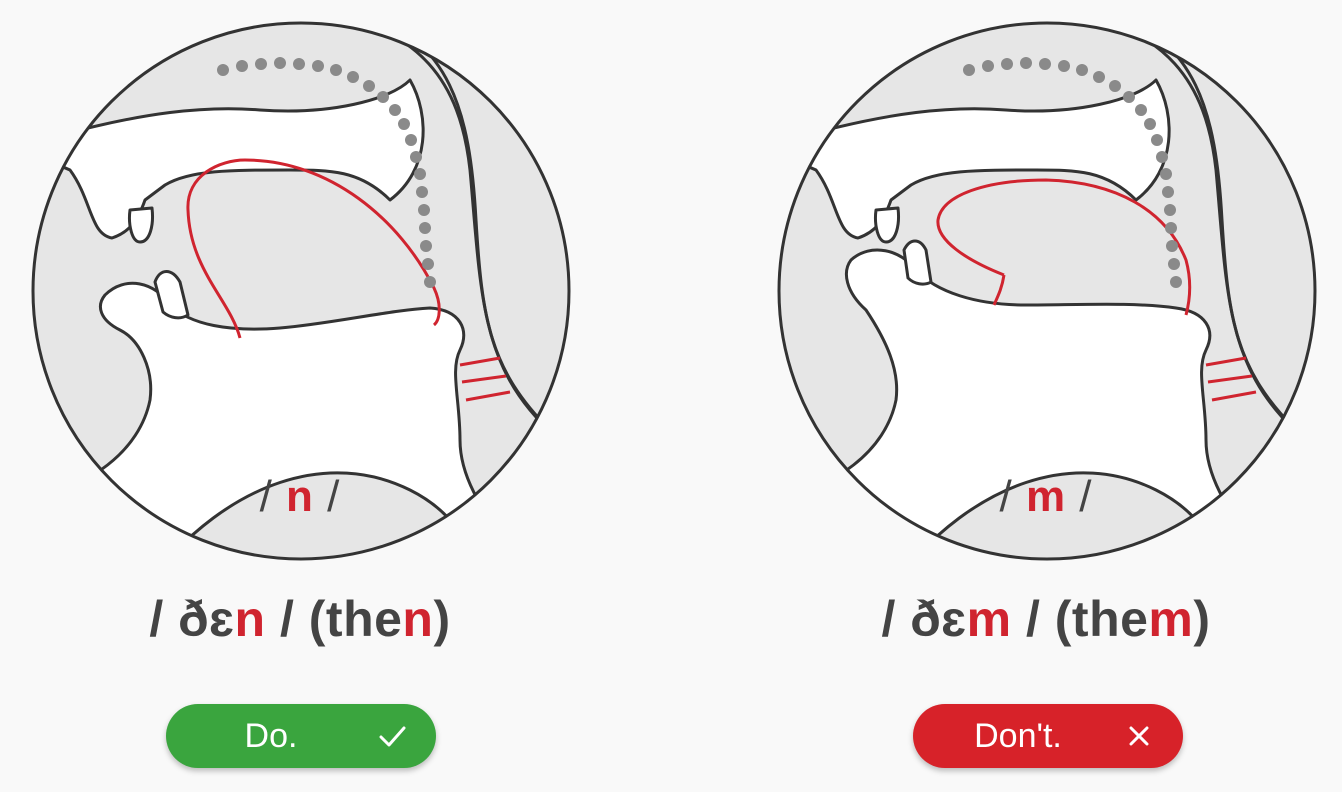  I want to click on word-transcription: / ðɛm / (them), so click(1044, 619).